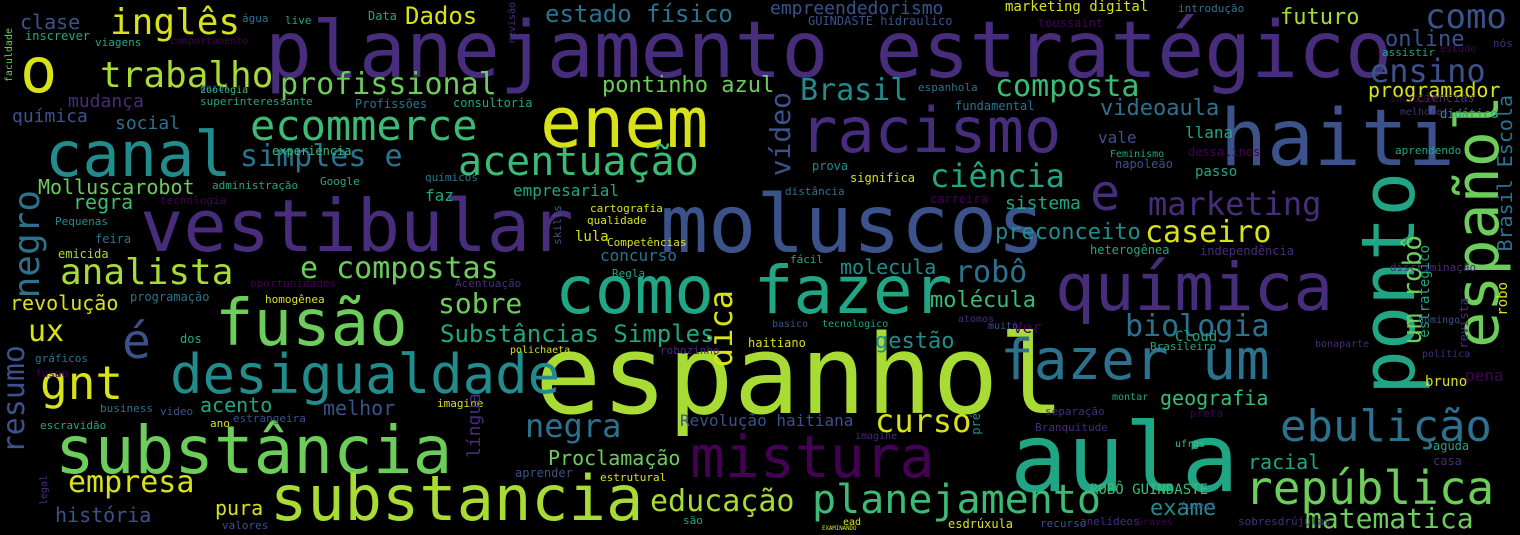 This screenshot has width=1520, height=535. Describe the element at coordinates (976, 424) in the screenshot. I see `word-182: pré` at that location.